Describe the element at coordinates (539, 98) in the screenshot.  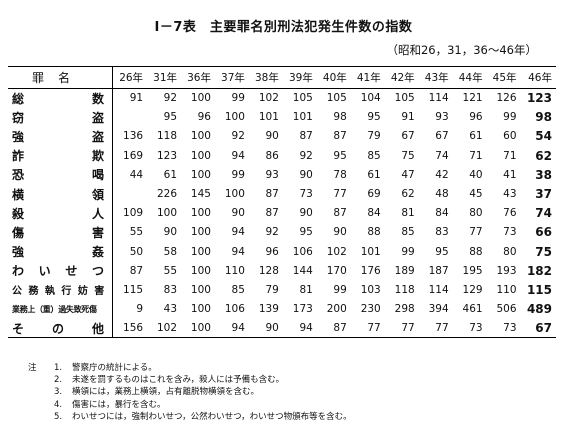
I see `index-value: 123` at that location.